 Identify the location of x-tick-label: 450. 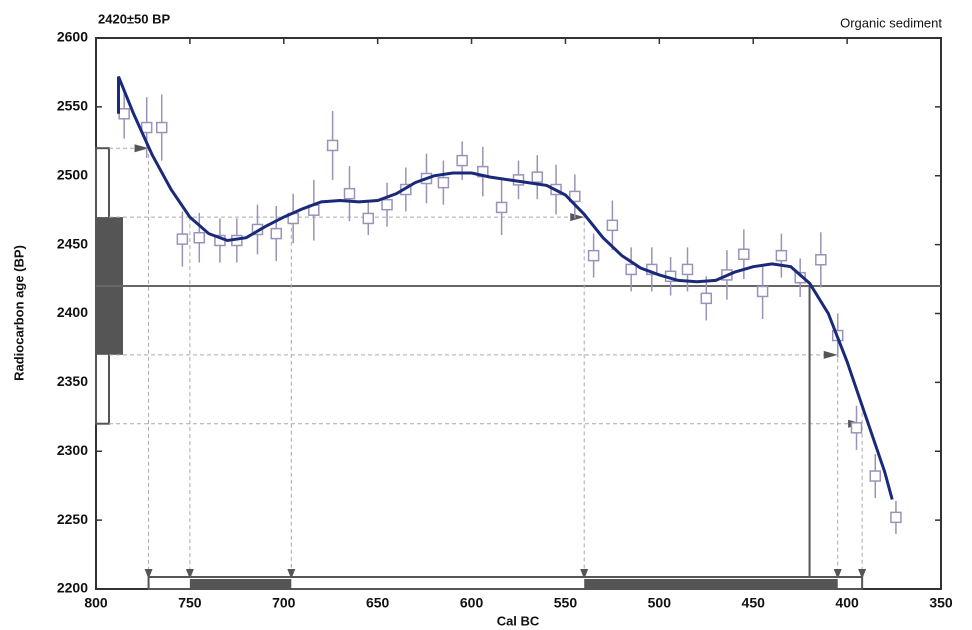
(754, 603).